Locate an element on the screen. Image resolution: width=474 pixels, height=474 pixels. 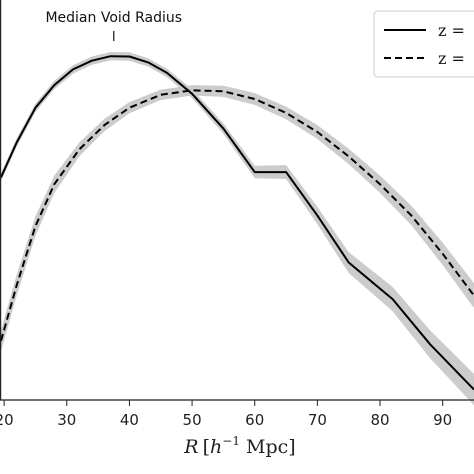
x-tick-label: 20 is located at coordinates (7, 420).